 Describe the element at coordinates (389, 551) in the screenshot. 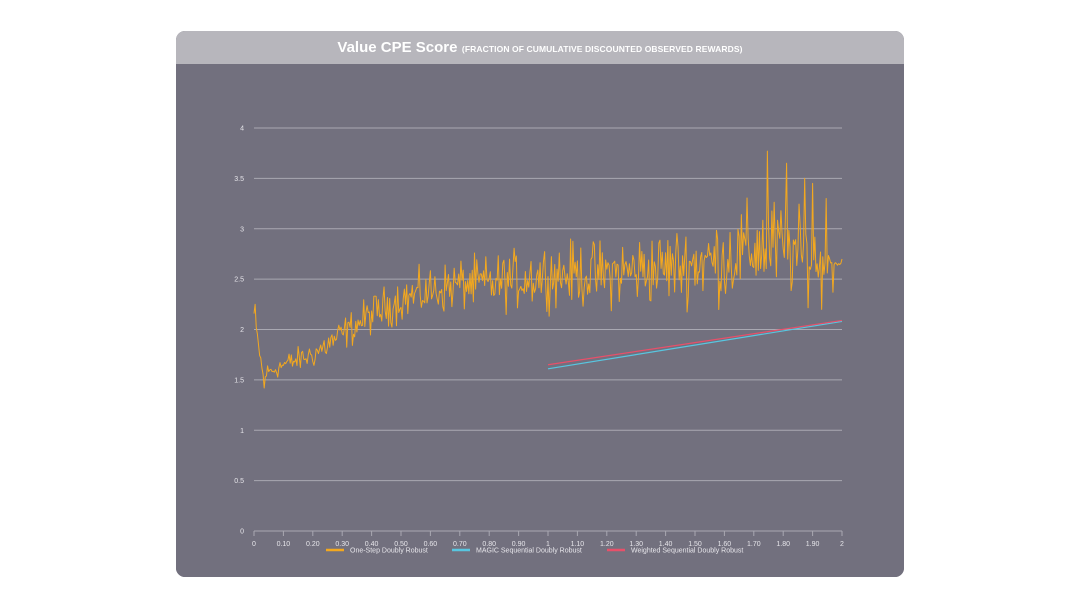

I see `legend-label: One-Step Doubly Robust` at that location.